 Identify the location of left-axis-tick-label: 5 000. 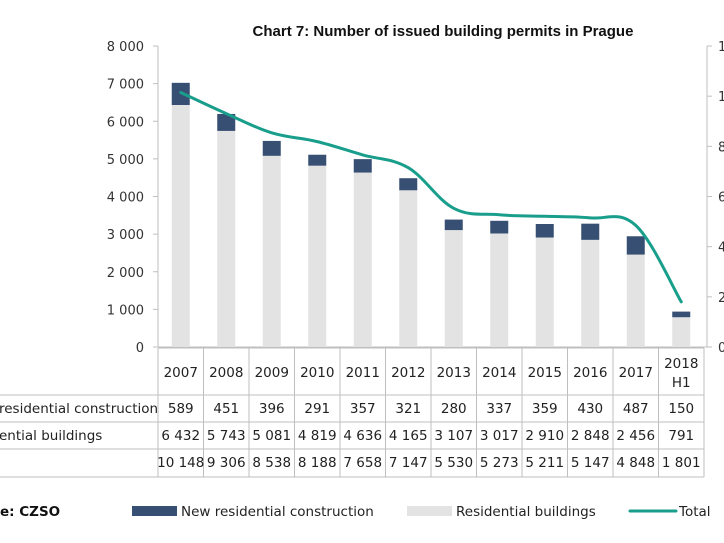
(125, 160).